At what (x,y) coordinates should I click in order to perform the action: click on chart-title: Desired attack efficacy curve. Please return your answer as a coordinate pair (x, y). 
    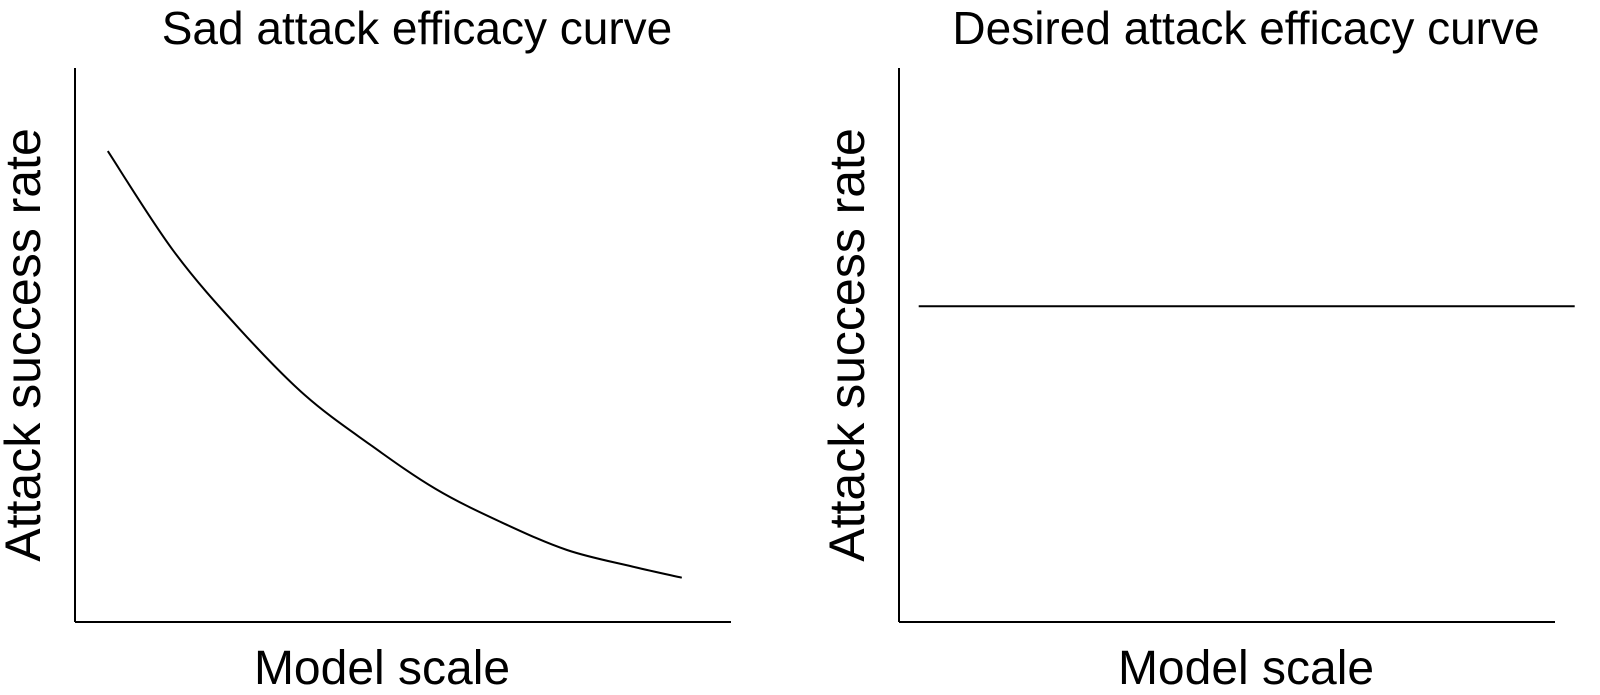
    Looking at the image, I should click on (1245, 28).